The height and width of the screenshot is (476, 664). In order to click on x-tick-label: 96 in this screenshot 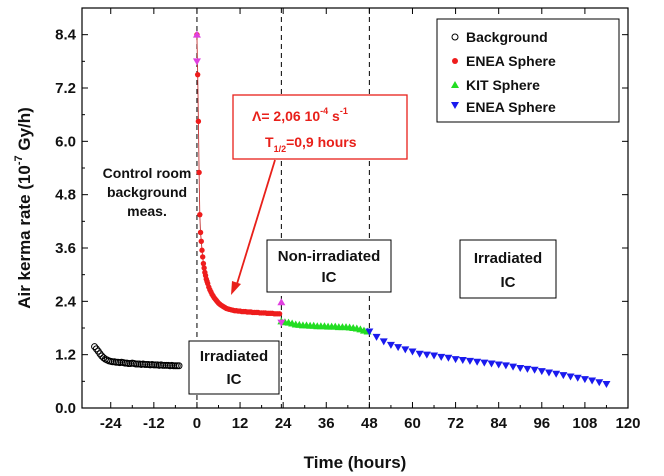, I will do `click(541, 423)`.